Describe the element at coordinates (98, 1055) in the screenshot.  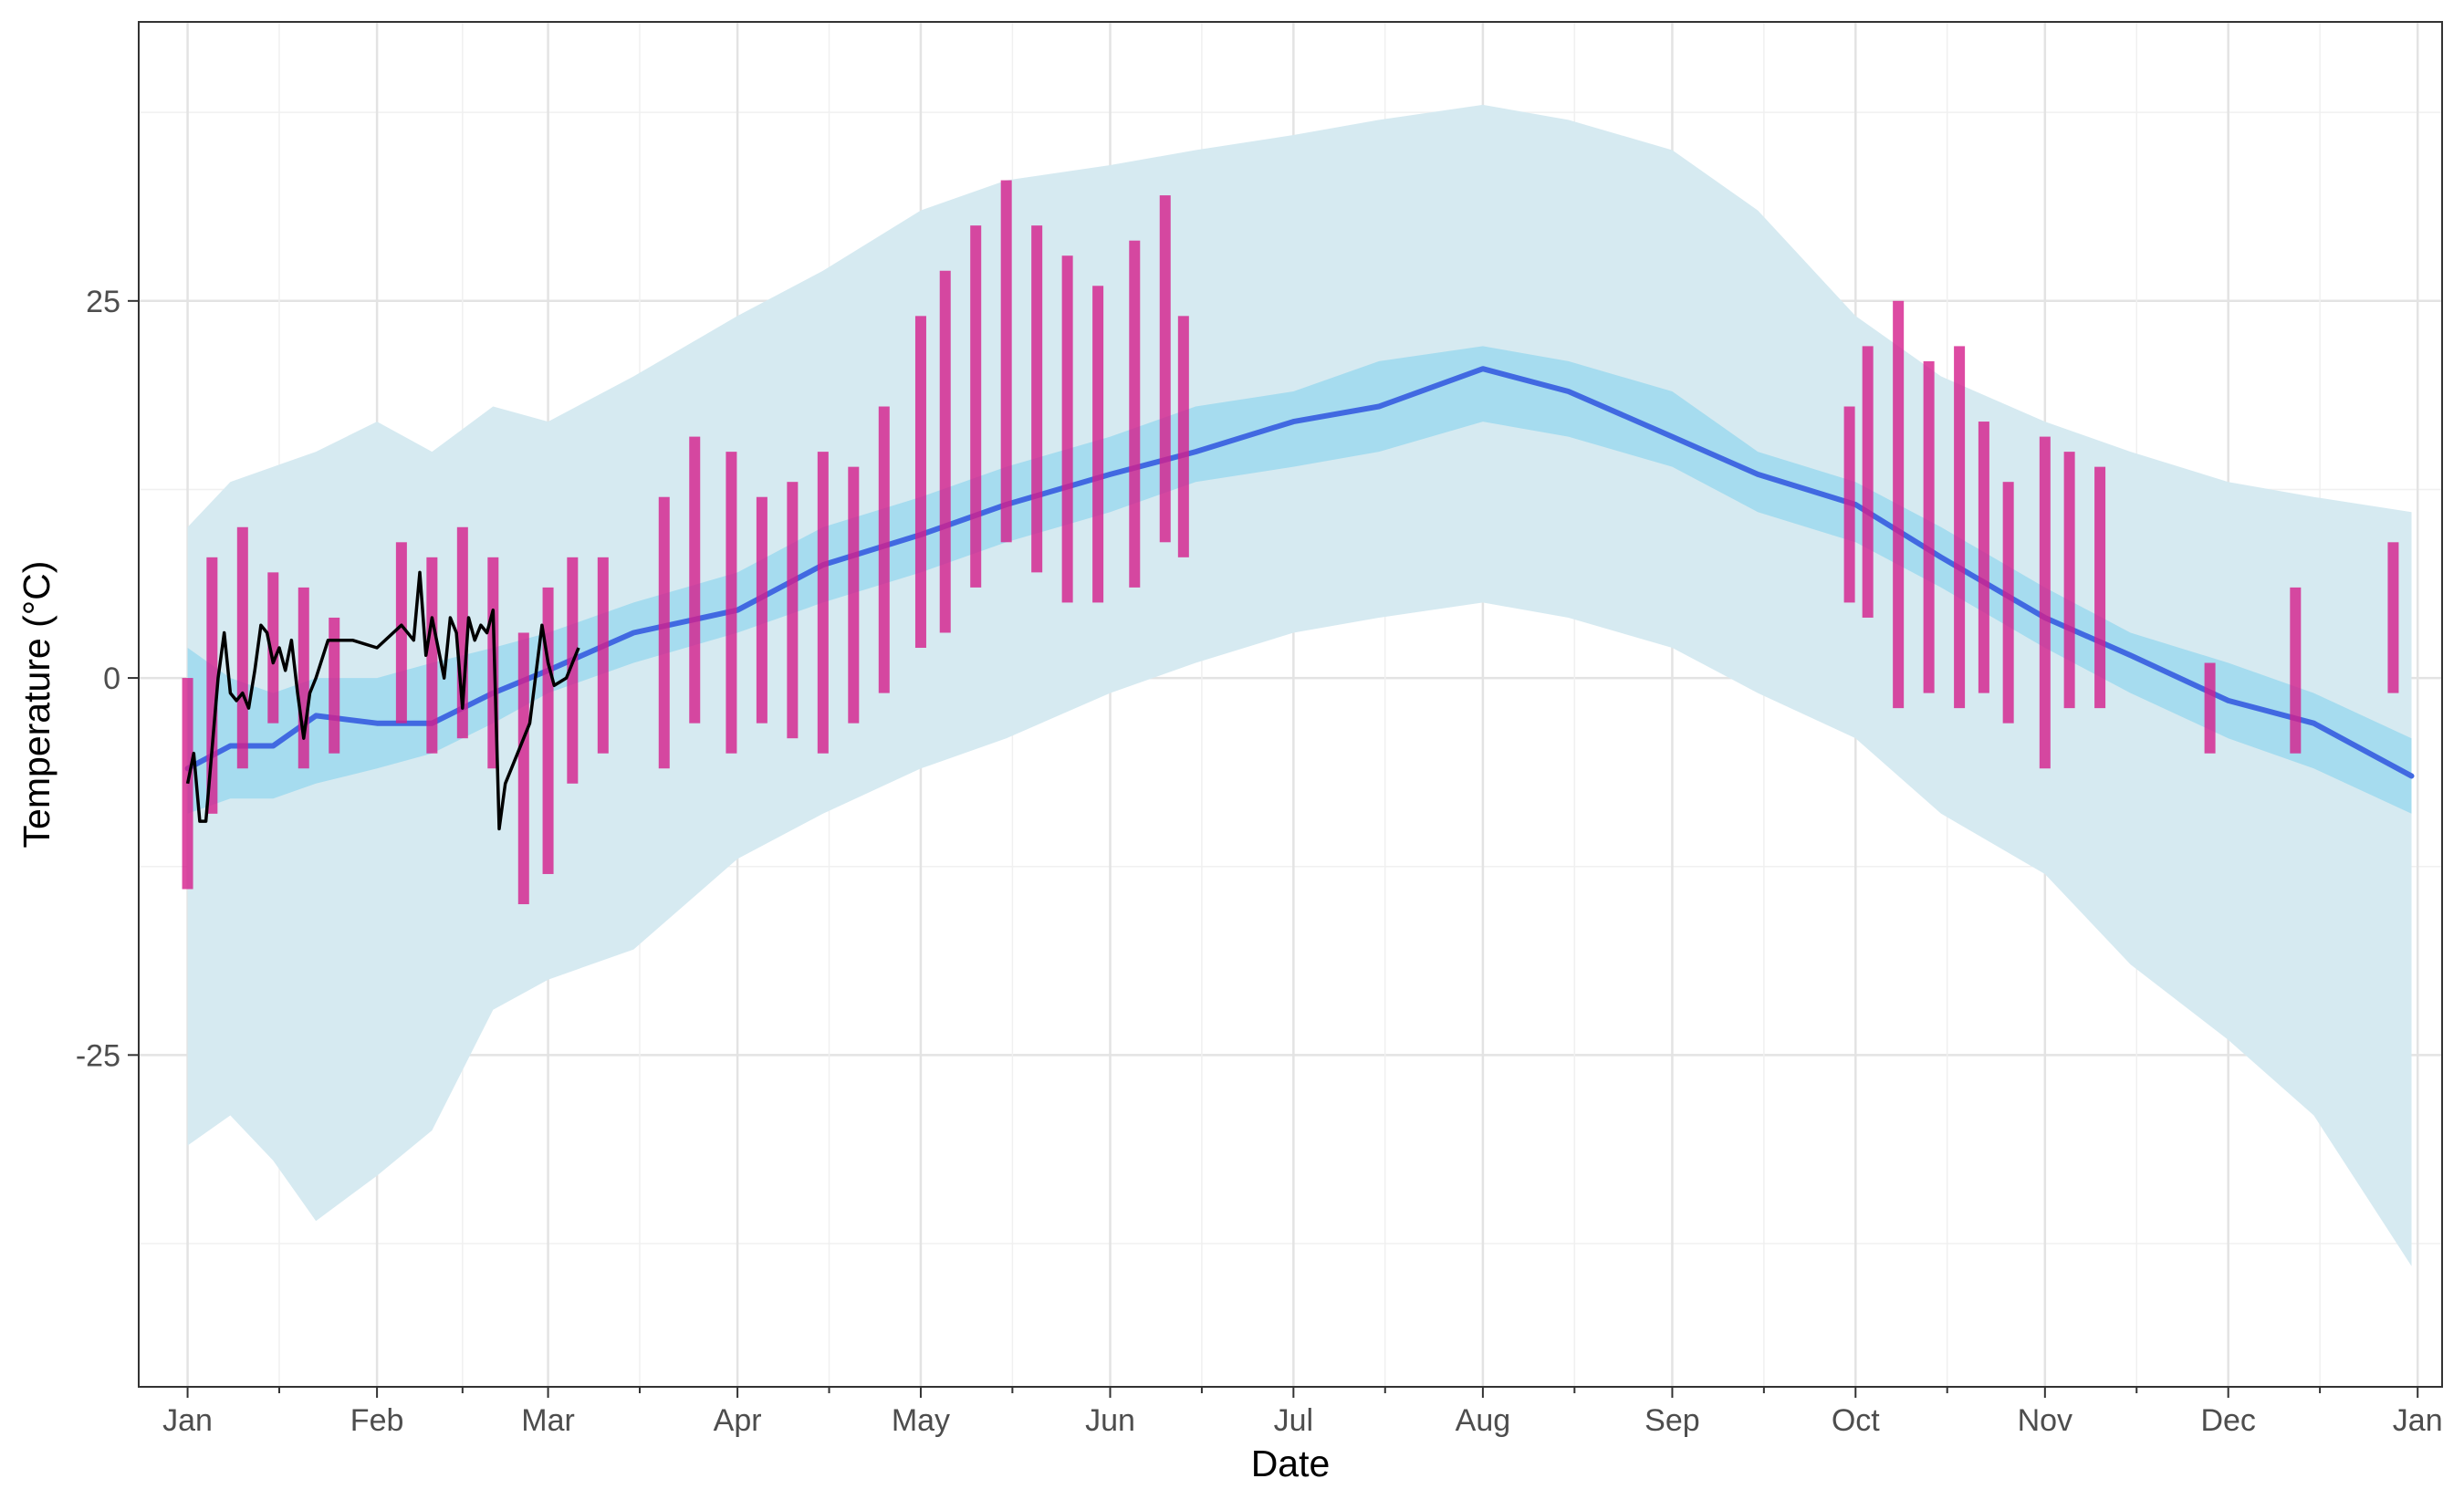
I see `y-tick-label: -25` at that location.